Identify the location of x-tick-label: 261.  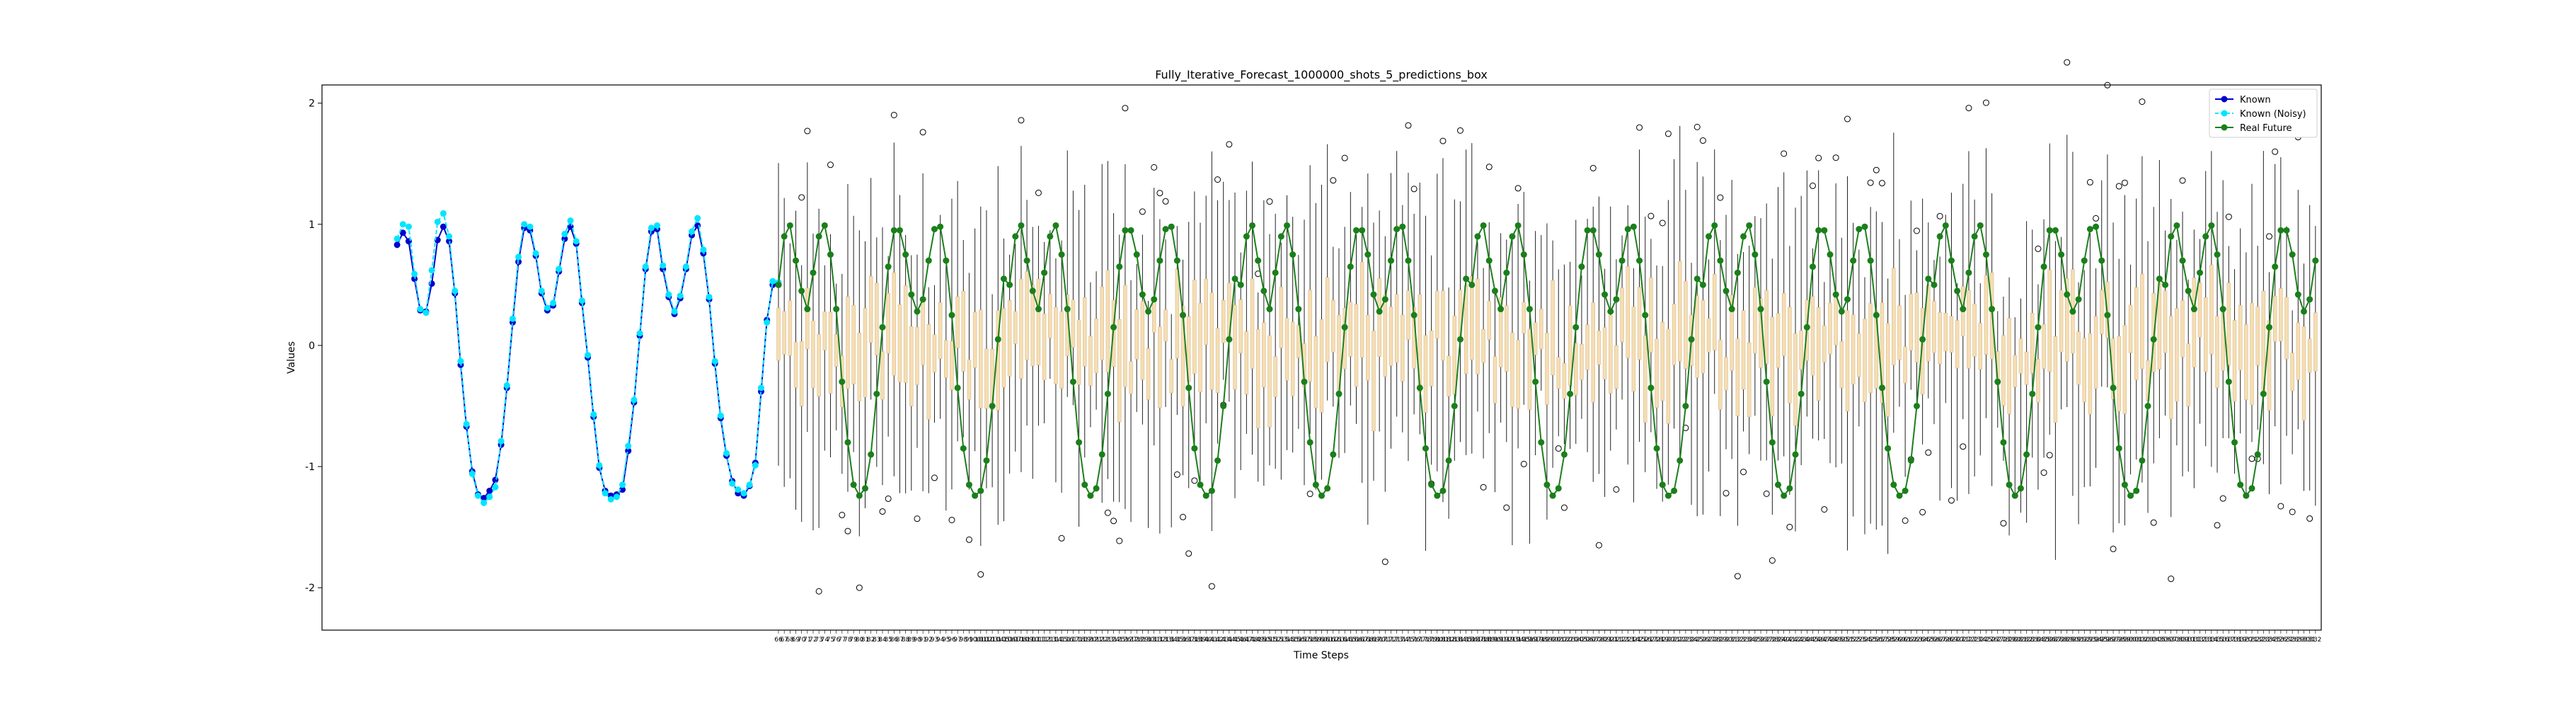
(1905, 640).